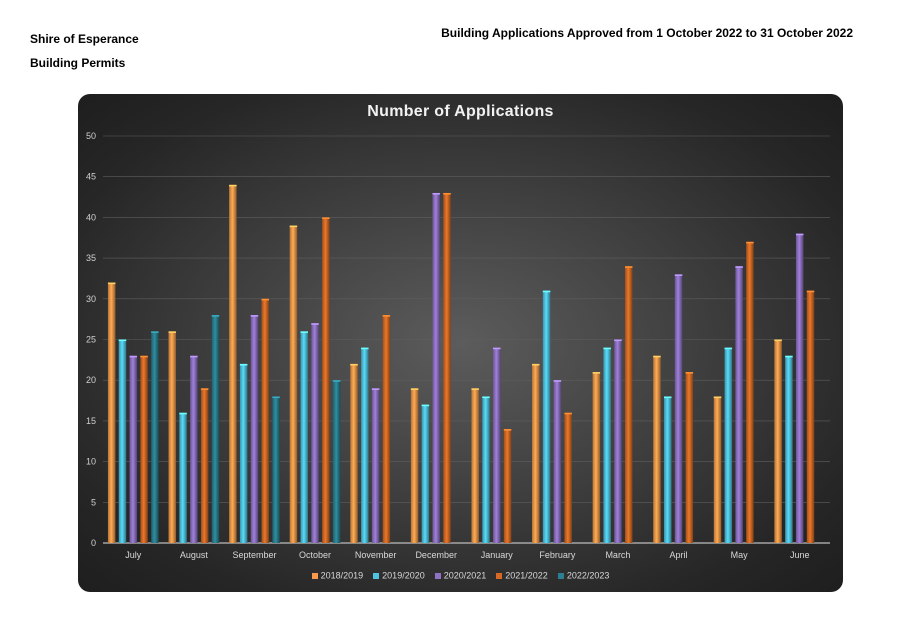 This screenshot has height=641, width=907. I want to click on bar-2021-2022-august, so click(204, 465).